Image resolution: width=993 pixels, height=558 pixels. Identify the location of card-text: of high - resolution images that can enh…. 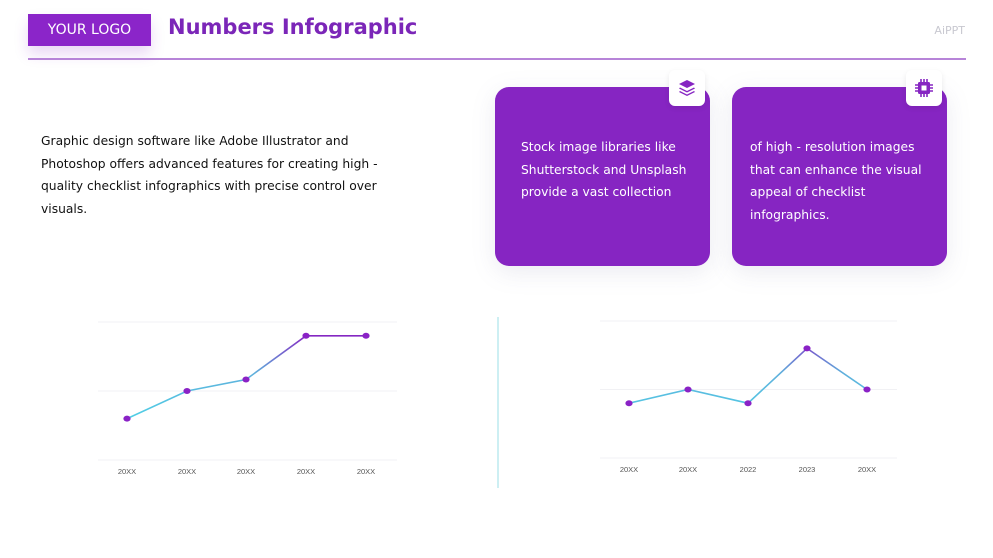
(836, 181).